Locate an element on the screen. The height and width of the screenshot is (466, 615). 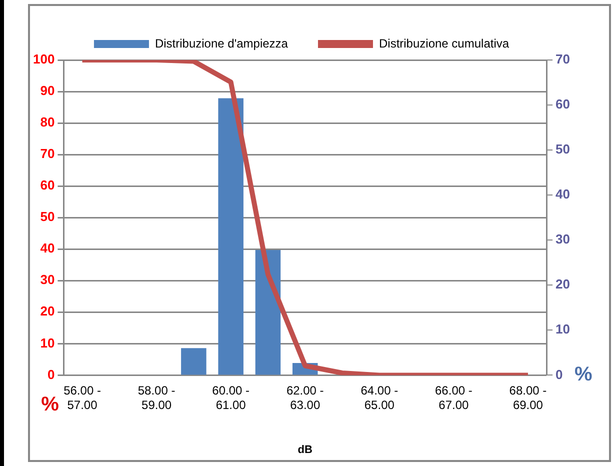
y2-tick-label: 40 is located at coordinates (563, 194).